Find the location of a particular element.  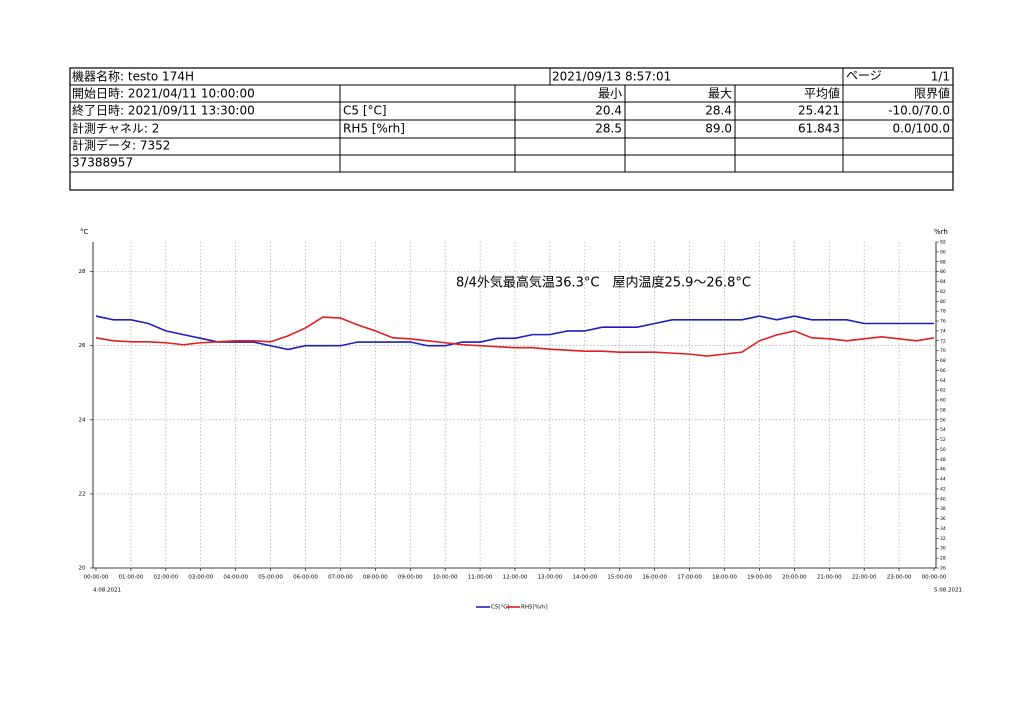

y2-tick-label: 54 is located at coordinates (943, 430).